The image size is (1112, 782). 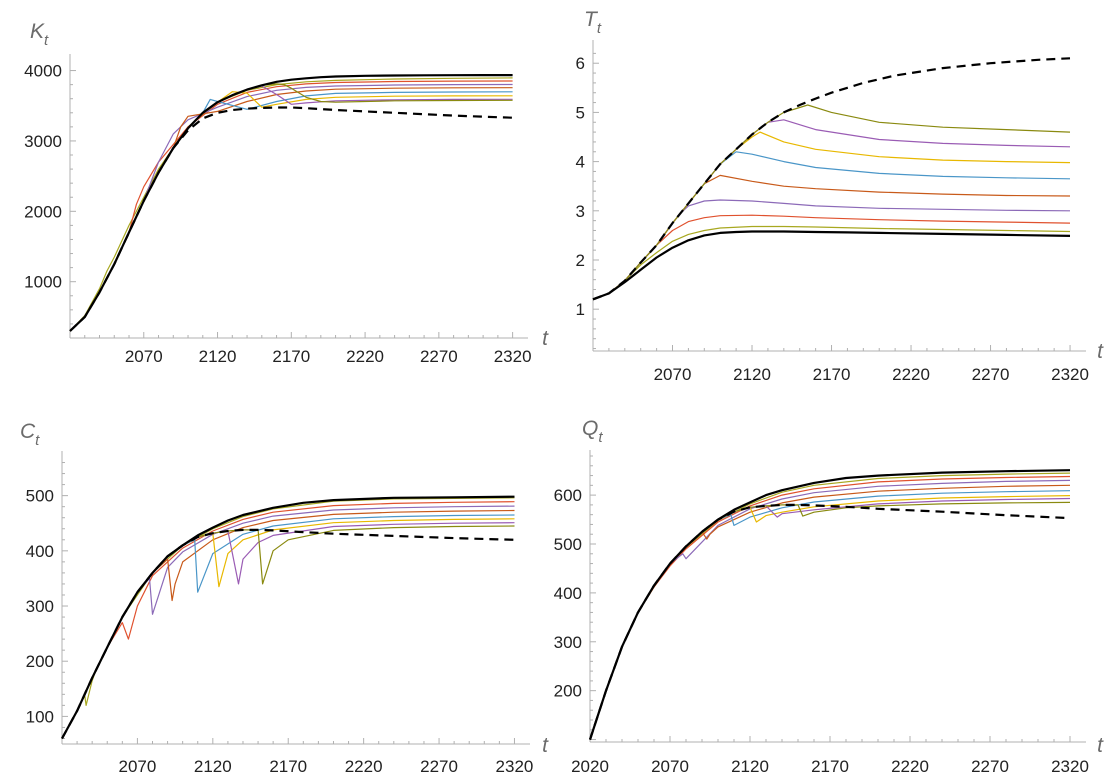 I want to click on y-tick-label: 600, so click(x=568, y=495).